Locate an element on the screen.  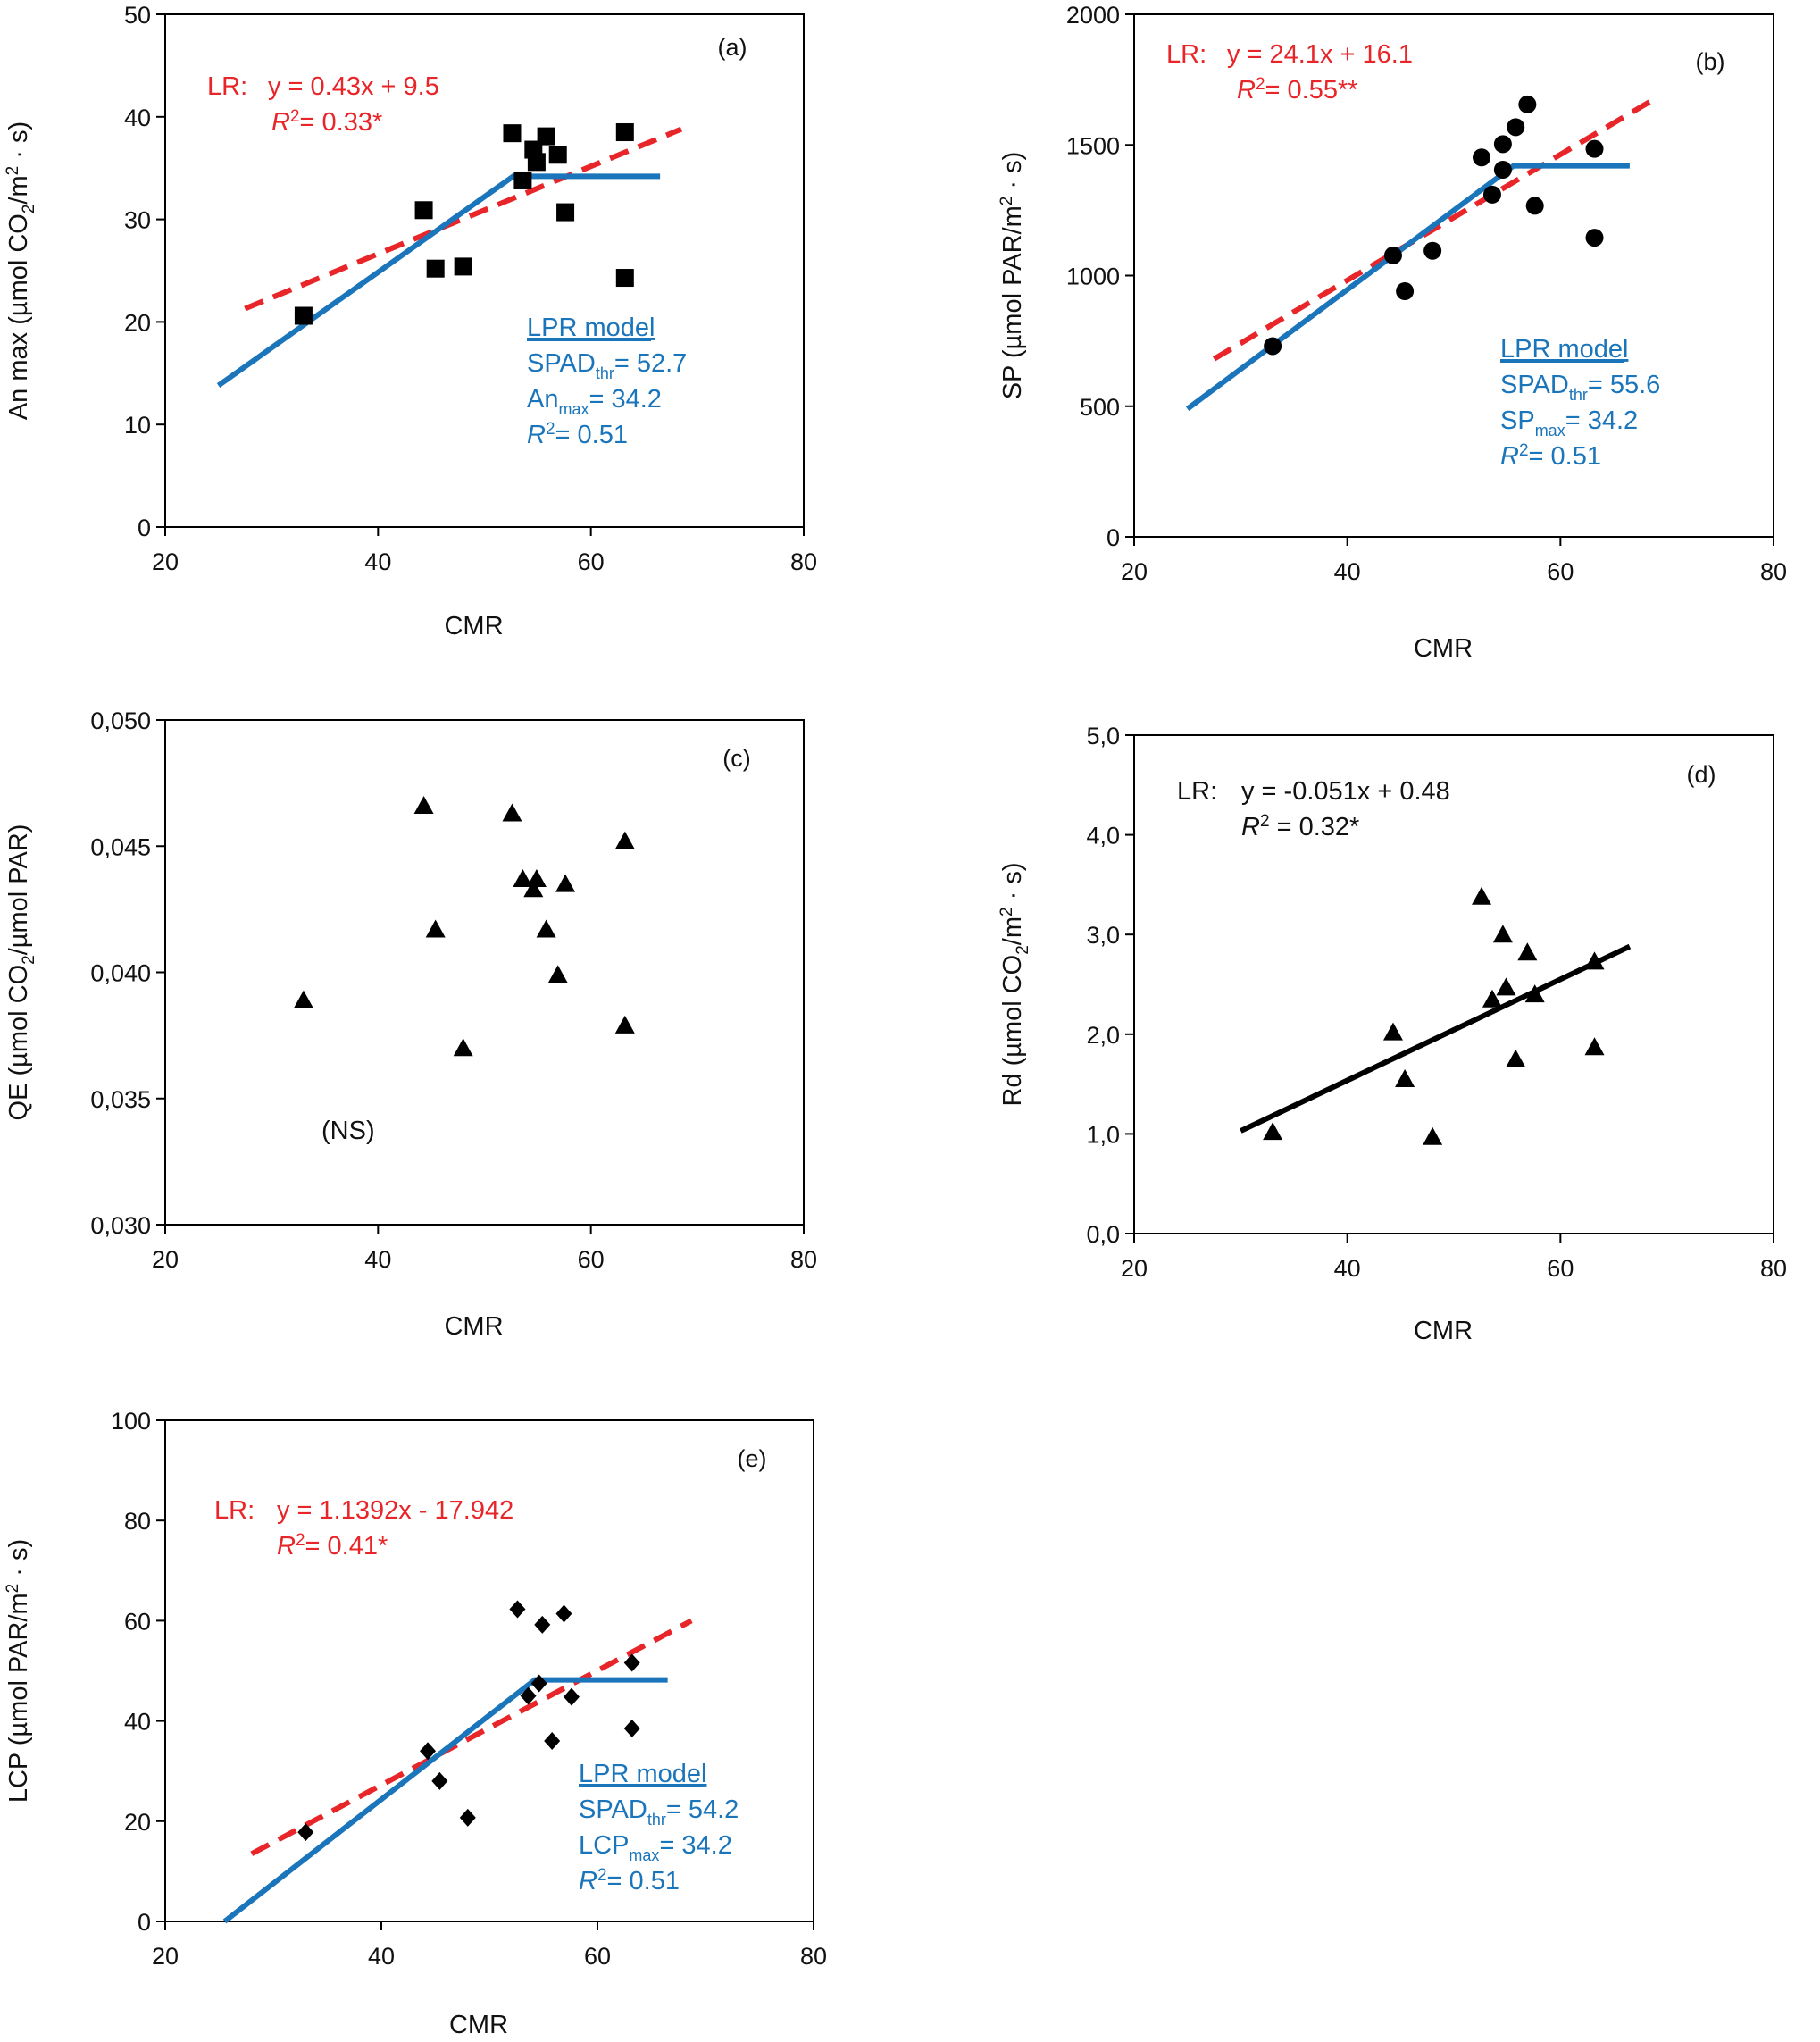
y-tick-label: 1500 is located at coordinates (1093, 145).